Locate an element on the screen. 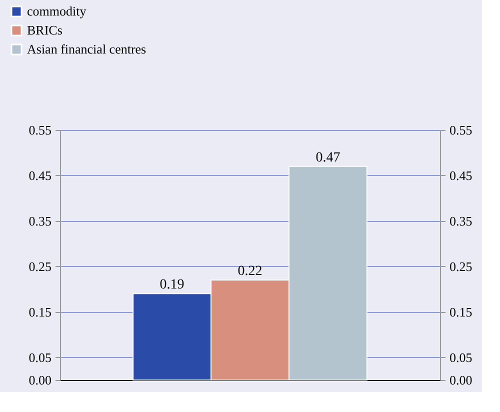 The image size is (500, 412). data-label: 0.19 is located at coordinates (172, 285).